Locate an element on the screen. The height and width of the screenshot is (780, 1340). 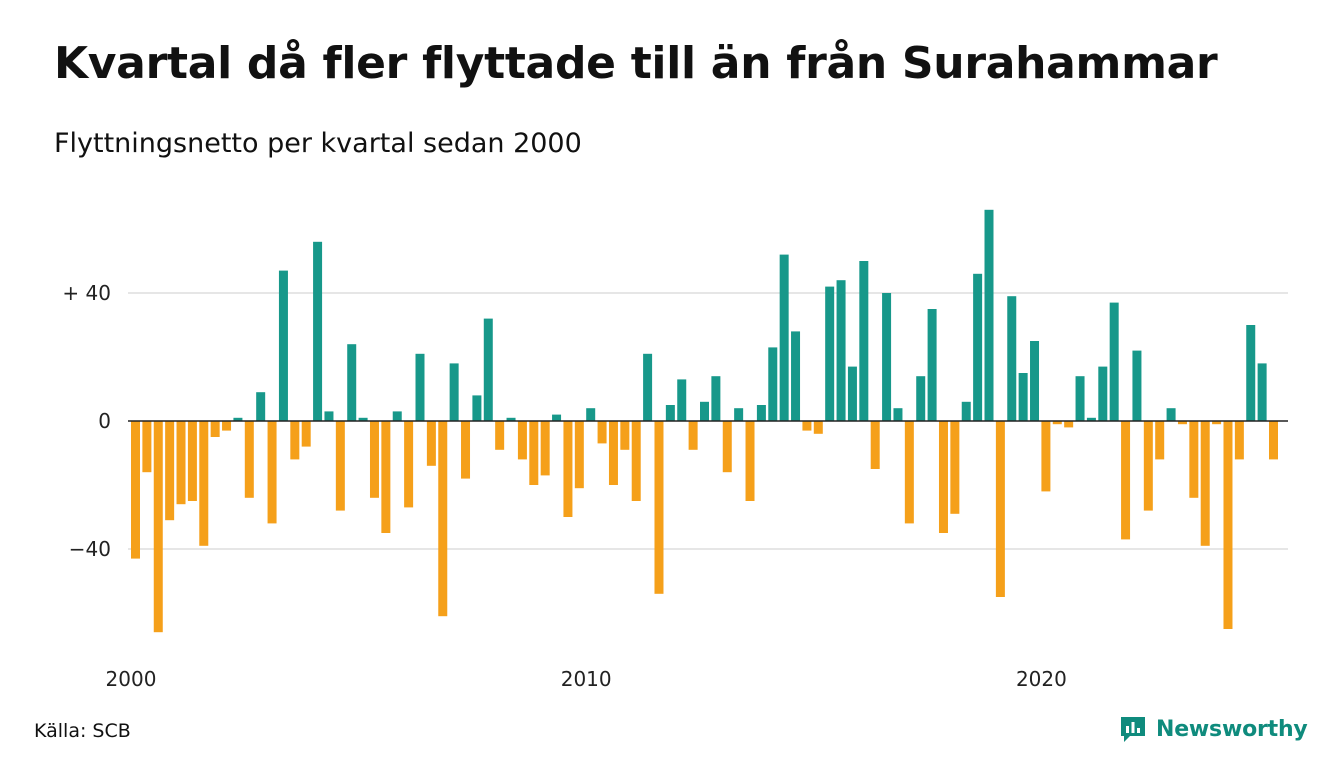
x-tick-label: 2010 is located at coordinates (586, 679).